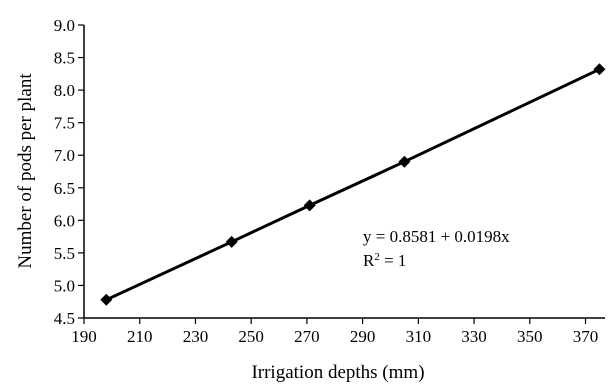 Image resolution: width=608 pixels, height=385 pixels. I want to click on x-tick-label: 250, so click(251, 336).